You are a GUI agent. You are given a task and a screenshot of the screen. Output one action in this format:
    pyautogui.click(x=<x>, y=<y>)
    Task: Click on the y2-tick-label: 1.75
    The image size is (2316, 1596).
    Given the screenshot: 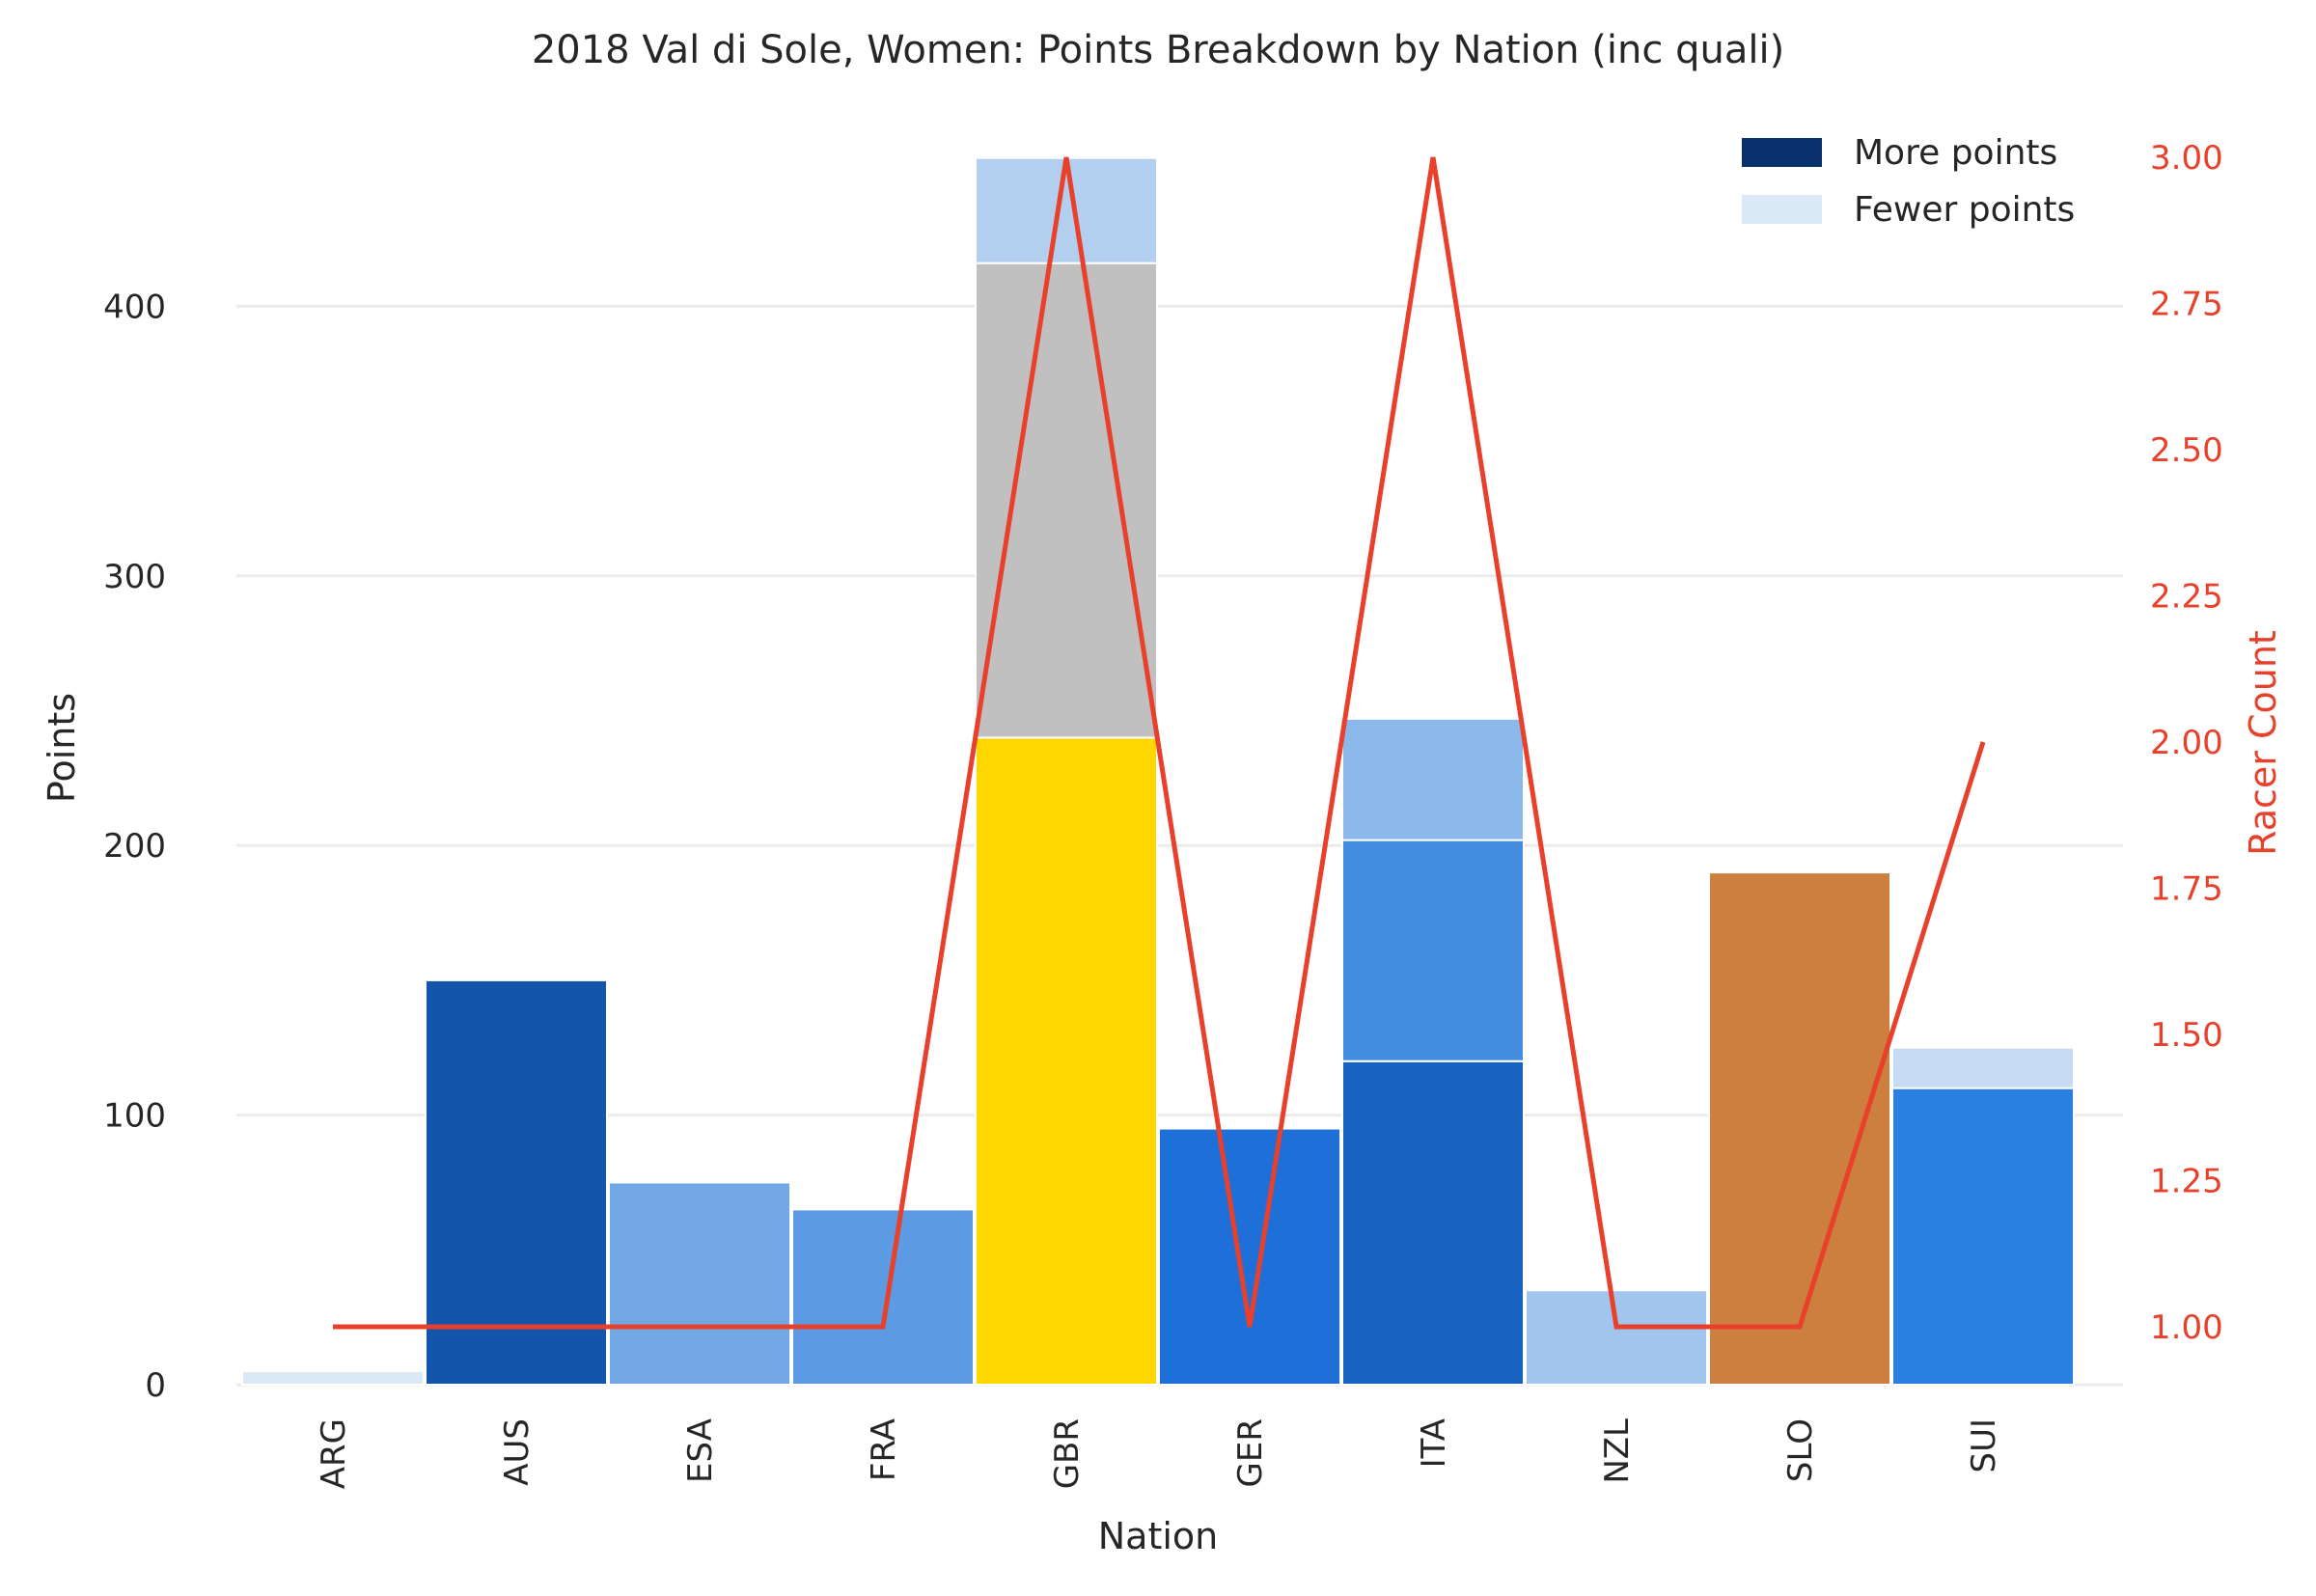 What is the action you would take?
    pyautogui.click(x=2186, y=890)
    